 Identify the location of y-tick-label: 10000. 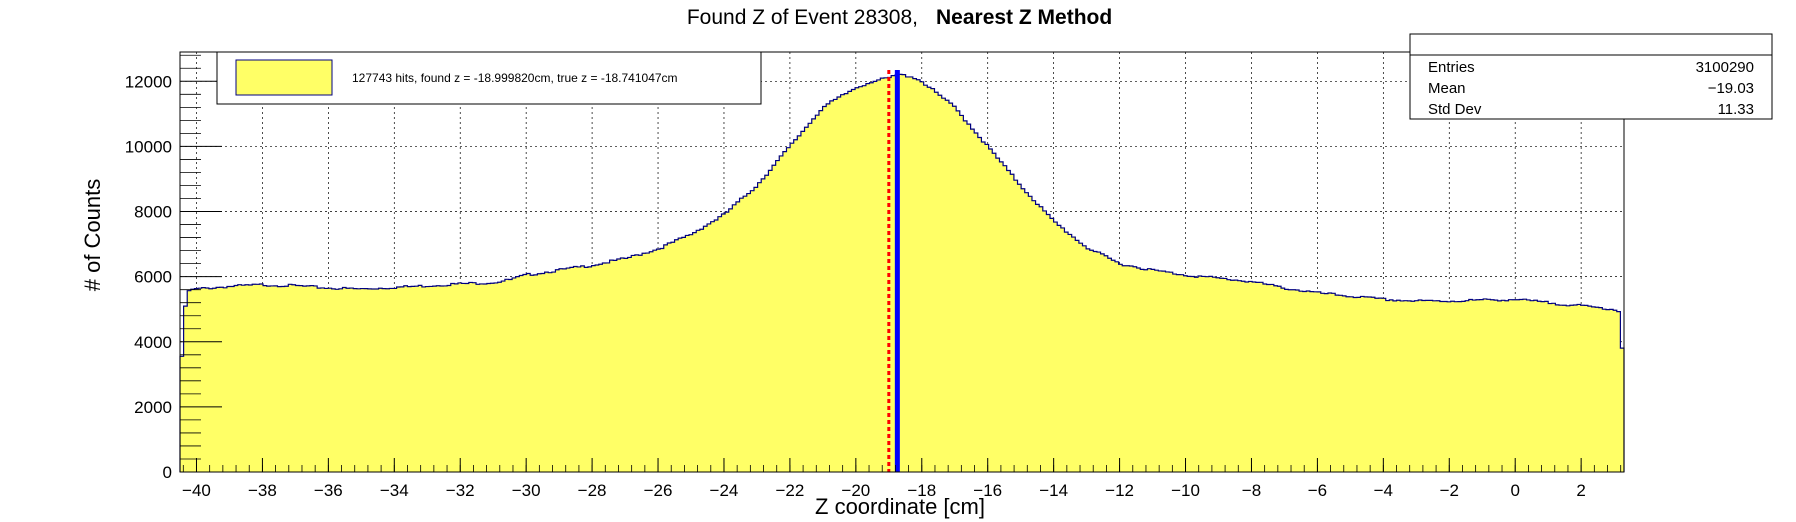
(148, 146).